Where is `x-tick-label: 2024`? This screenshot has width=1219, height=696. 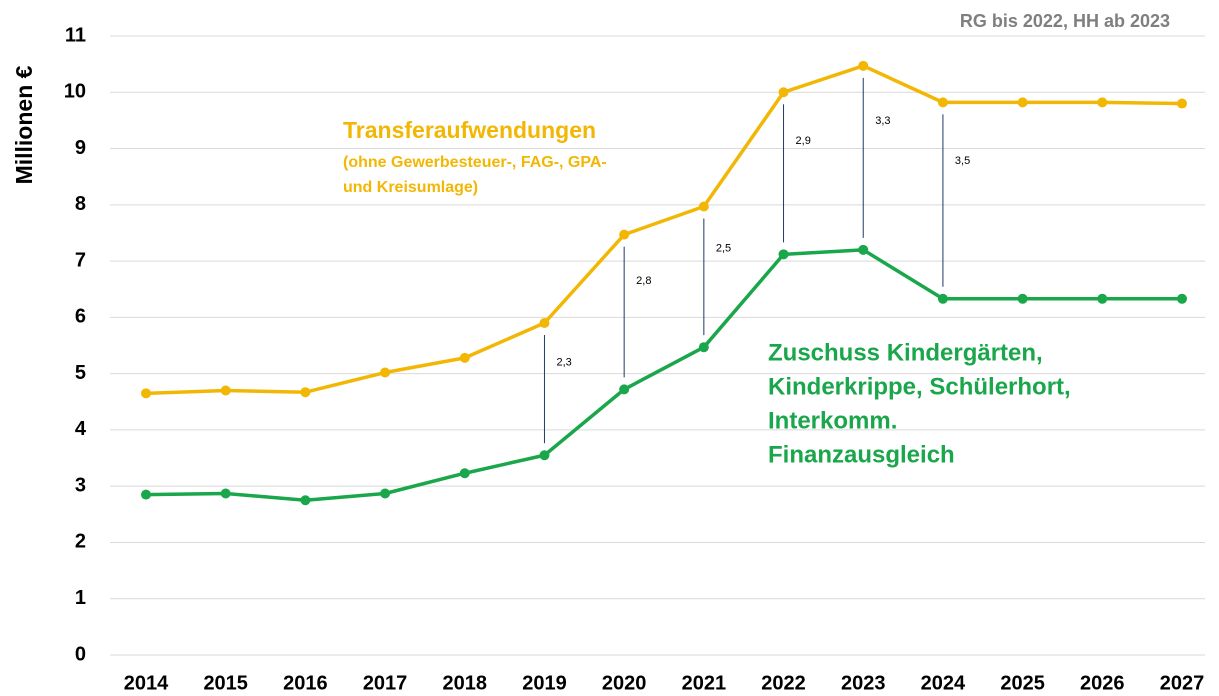
x-tick-label: 2024 is located at coordinates (943, 683).